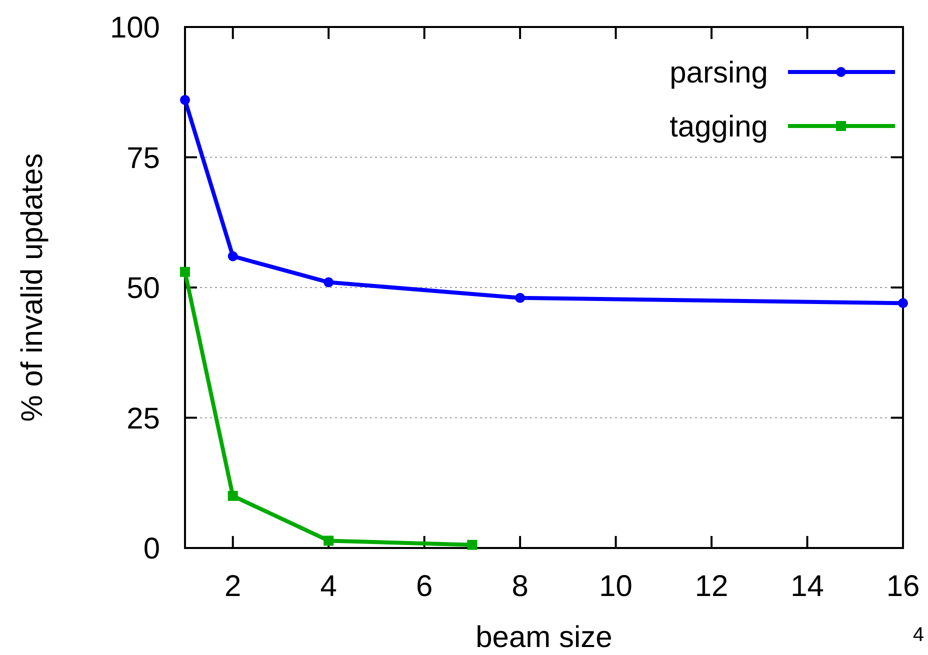 Image resolution: width=928 pixels, height=655 pixels. What do you see at coordinates (32, 287) in the screenshot?
I see `y-axis-title: % of invalid updates` at bounding box center [32, 287].